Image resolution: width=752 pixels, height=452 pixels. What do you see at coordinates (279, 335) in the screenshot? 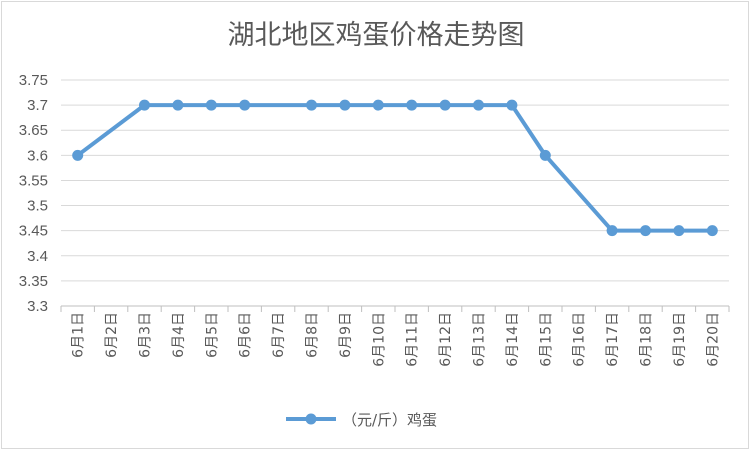
I see `x-tick-label: 6月7日` at bounding box center [279, 335].